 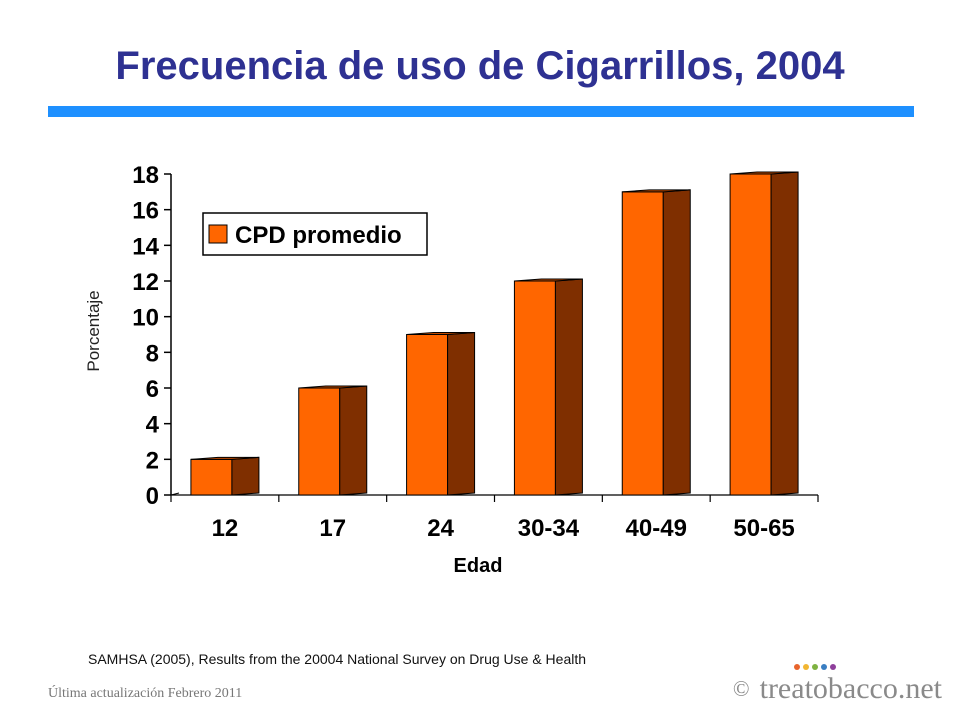 What do you see at coordinates (152, 496) in the screenshot?
I see `y-tick-label: 0` at bounding box center [152, 496].